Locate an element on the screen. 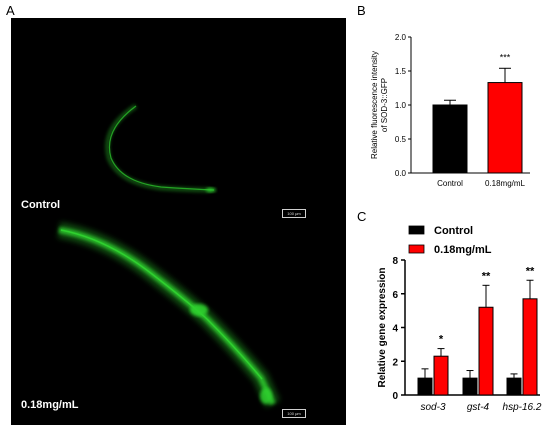 The width and height of the screenshot is (550, 430). treated-worm-tail-spot is located at coordinates (266, 396).